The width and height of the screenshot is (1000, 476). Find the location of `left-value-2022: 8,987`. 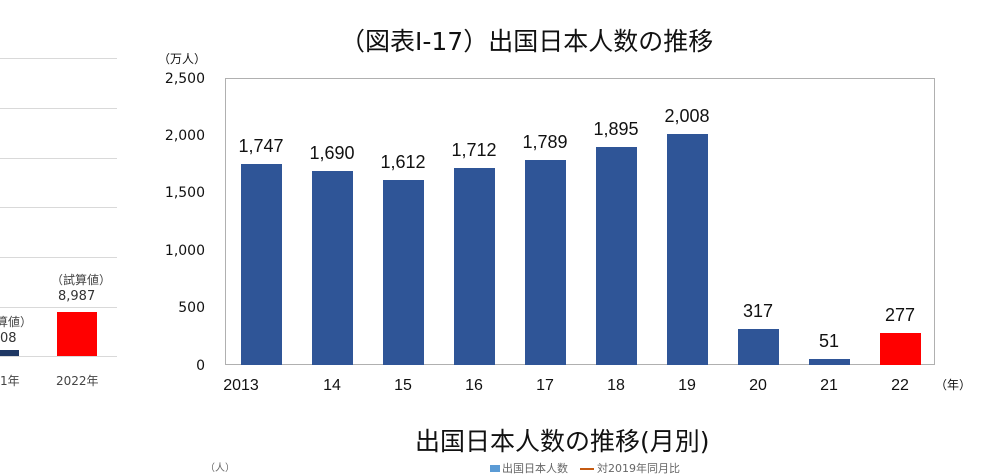

left-value-2022: 8,987 is located at coordinates (77, 296).